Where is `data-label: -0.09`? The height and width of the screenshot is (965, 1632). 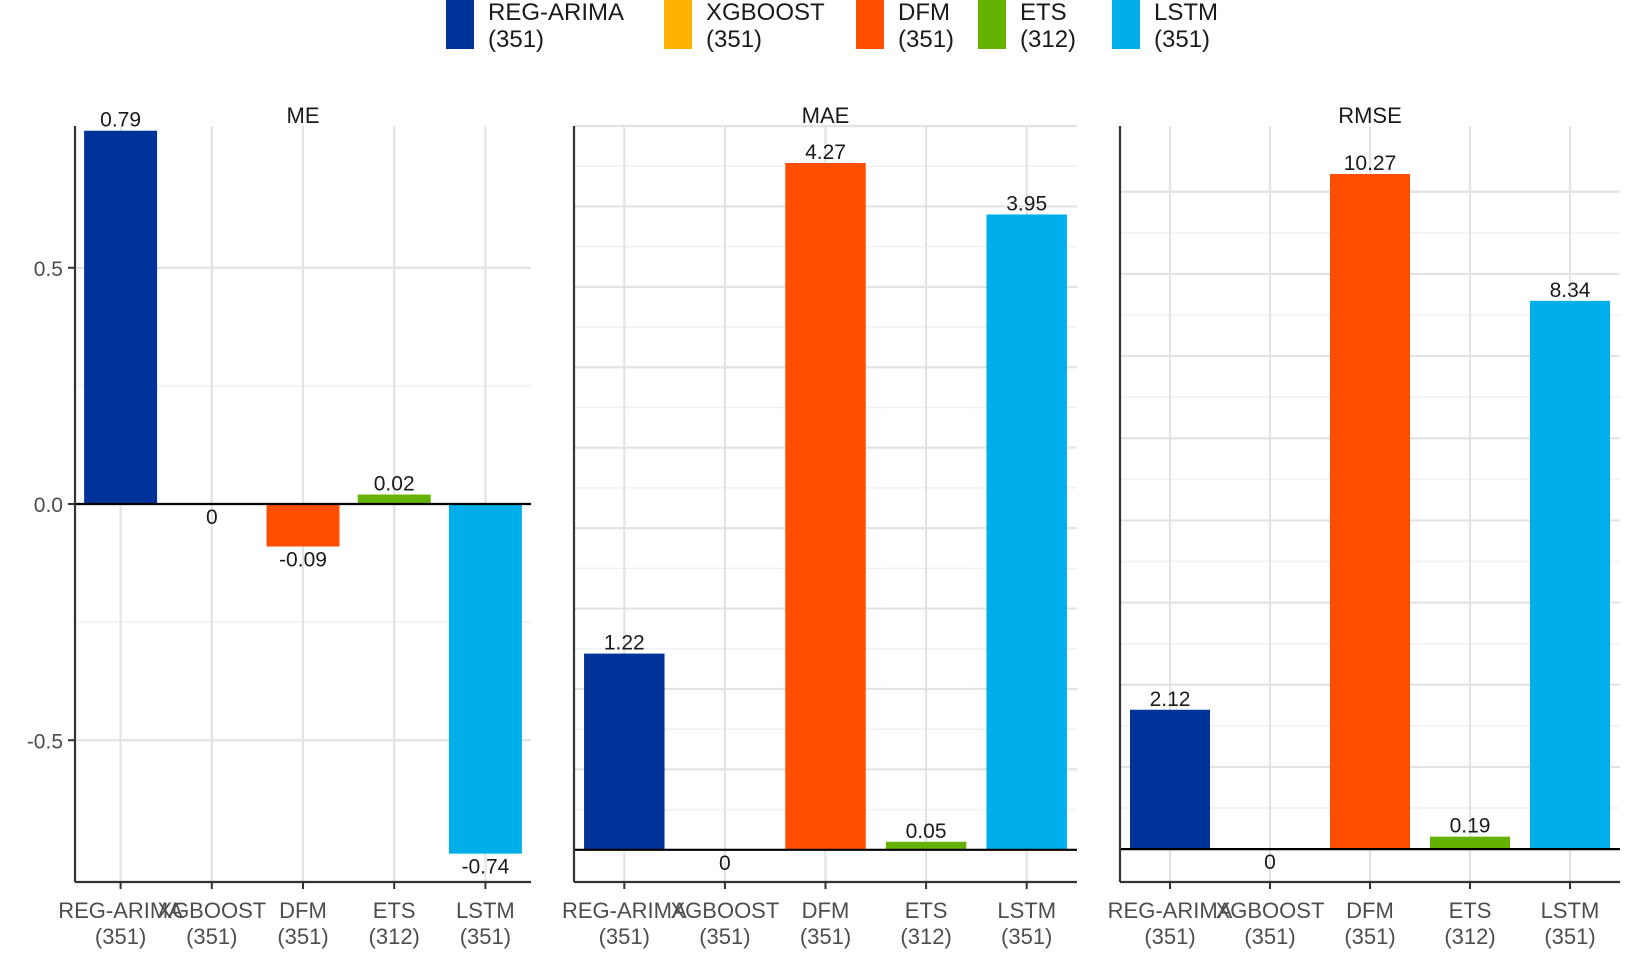
data-label: -0.09 is located at coordinates (303, 560).